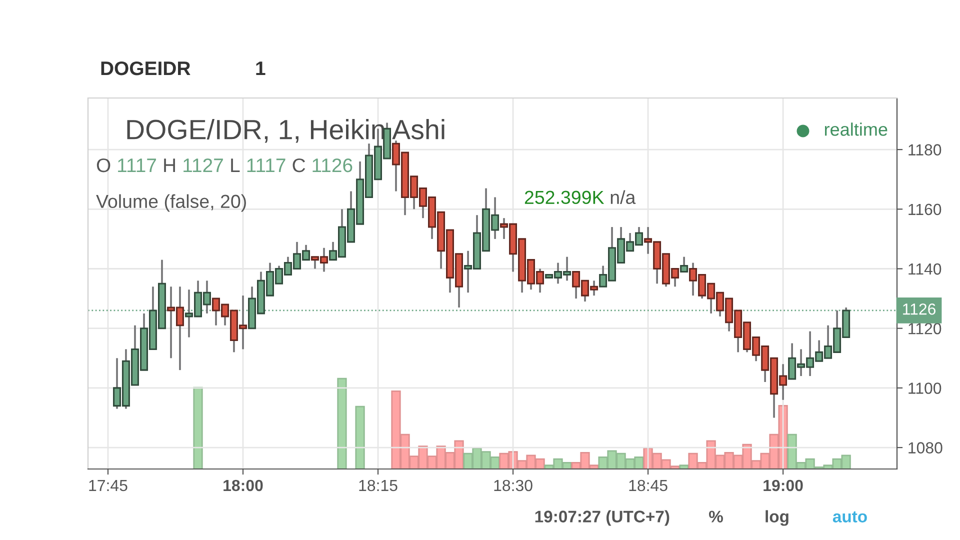 The image size is (960, 540). I want to click on text: DOGEIDR, so click(145, 68).